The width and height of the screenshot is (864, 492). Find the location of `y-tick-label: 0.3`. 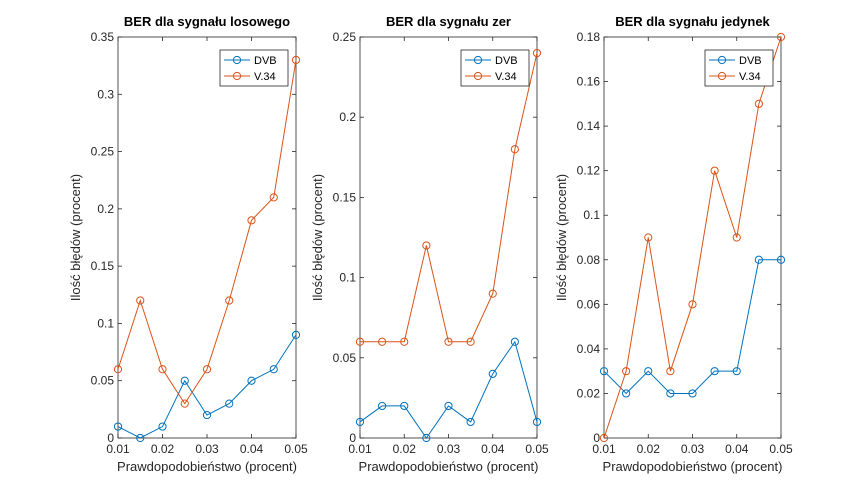

y-tick-label: 0.3 is located at coordinates (105, 94).